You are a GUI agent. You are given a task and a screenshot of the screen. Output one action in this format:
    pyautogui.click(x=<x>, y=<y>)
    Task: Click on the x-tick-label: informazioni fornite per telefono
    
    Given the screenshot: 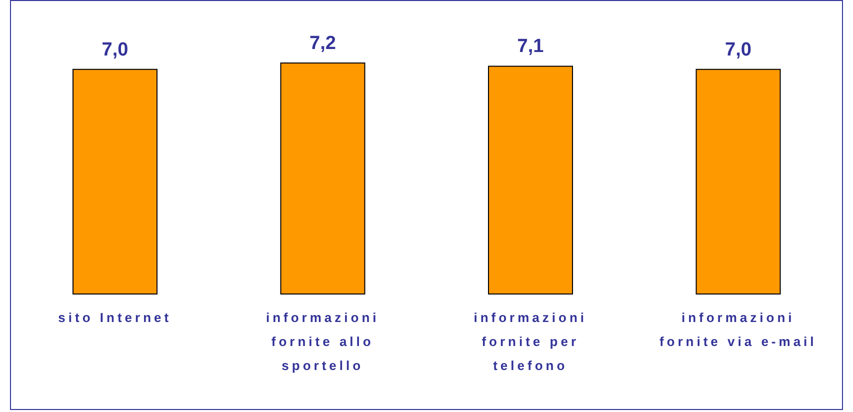 What is the action you would take?
    pyautogui.click(x=531, y=341)
    